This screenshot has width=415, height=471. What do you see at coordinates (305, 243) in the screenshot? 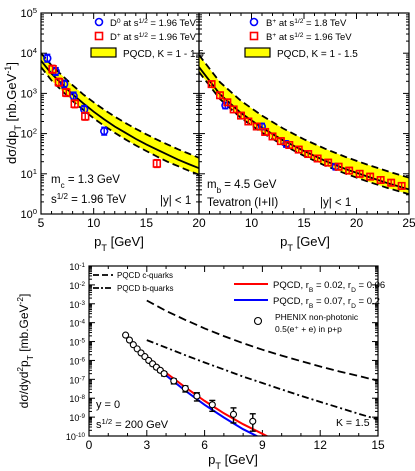
I see `x-axis-label-right: pT [GeV]` at bounding box center [305, 243].